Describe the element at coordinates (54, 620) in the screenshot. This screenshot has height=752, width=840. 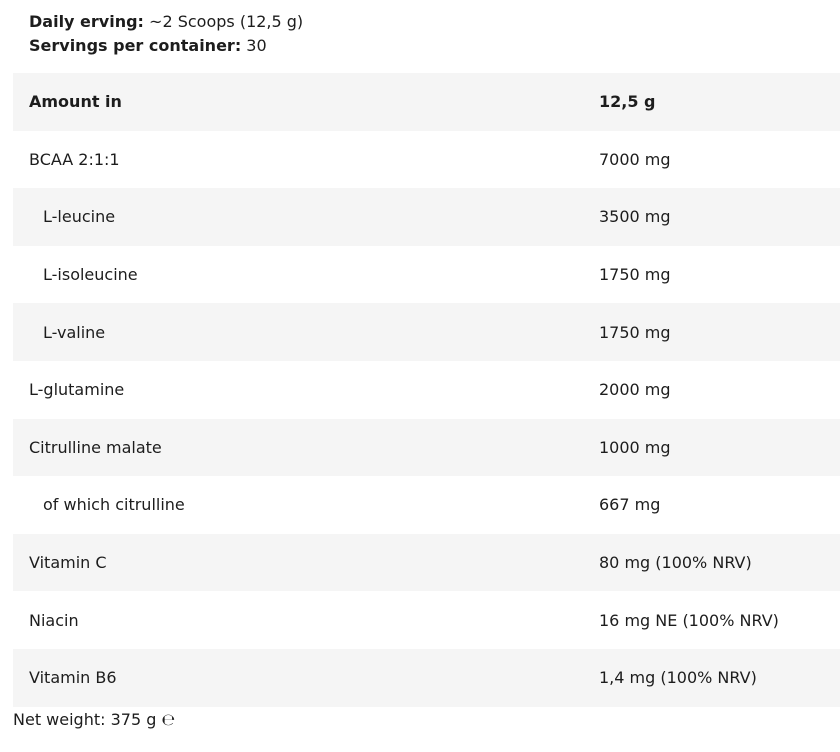
I see `row-label: Niacin` at that location.